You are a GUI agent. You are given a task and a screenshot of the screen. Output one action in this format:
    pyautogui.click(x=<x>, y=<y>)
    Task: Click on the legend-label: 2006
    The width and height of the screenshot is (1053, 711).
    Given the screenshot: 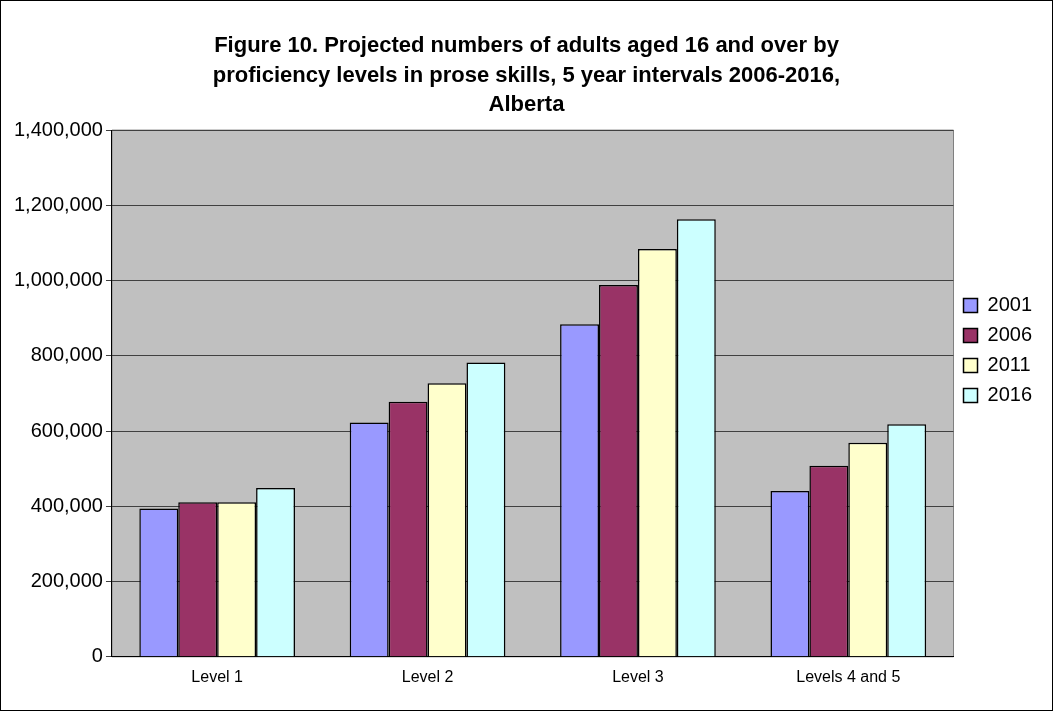 What is the action you would take?
    pyautogui.click(x=1010, y=334)
    